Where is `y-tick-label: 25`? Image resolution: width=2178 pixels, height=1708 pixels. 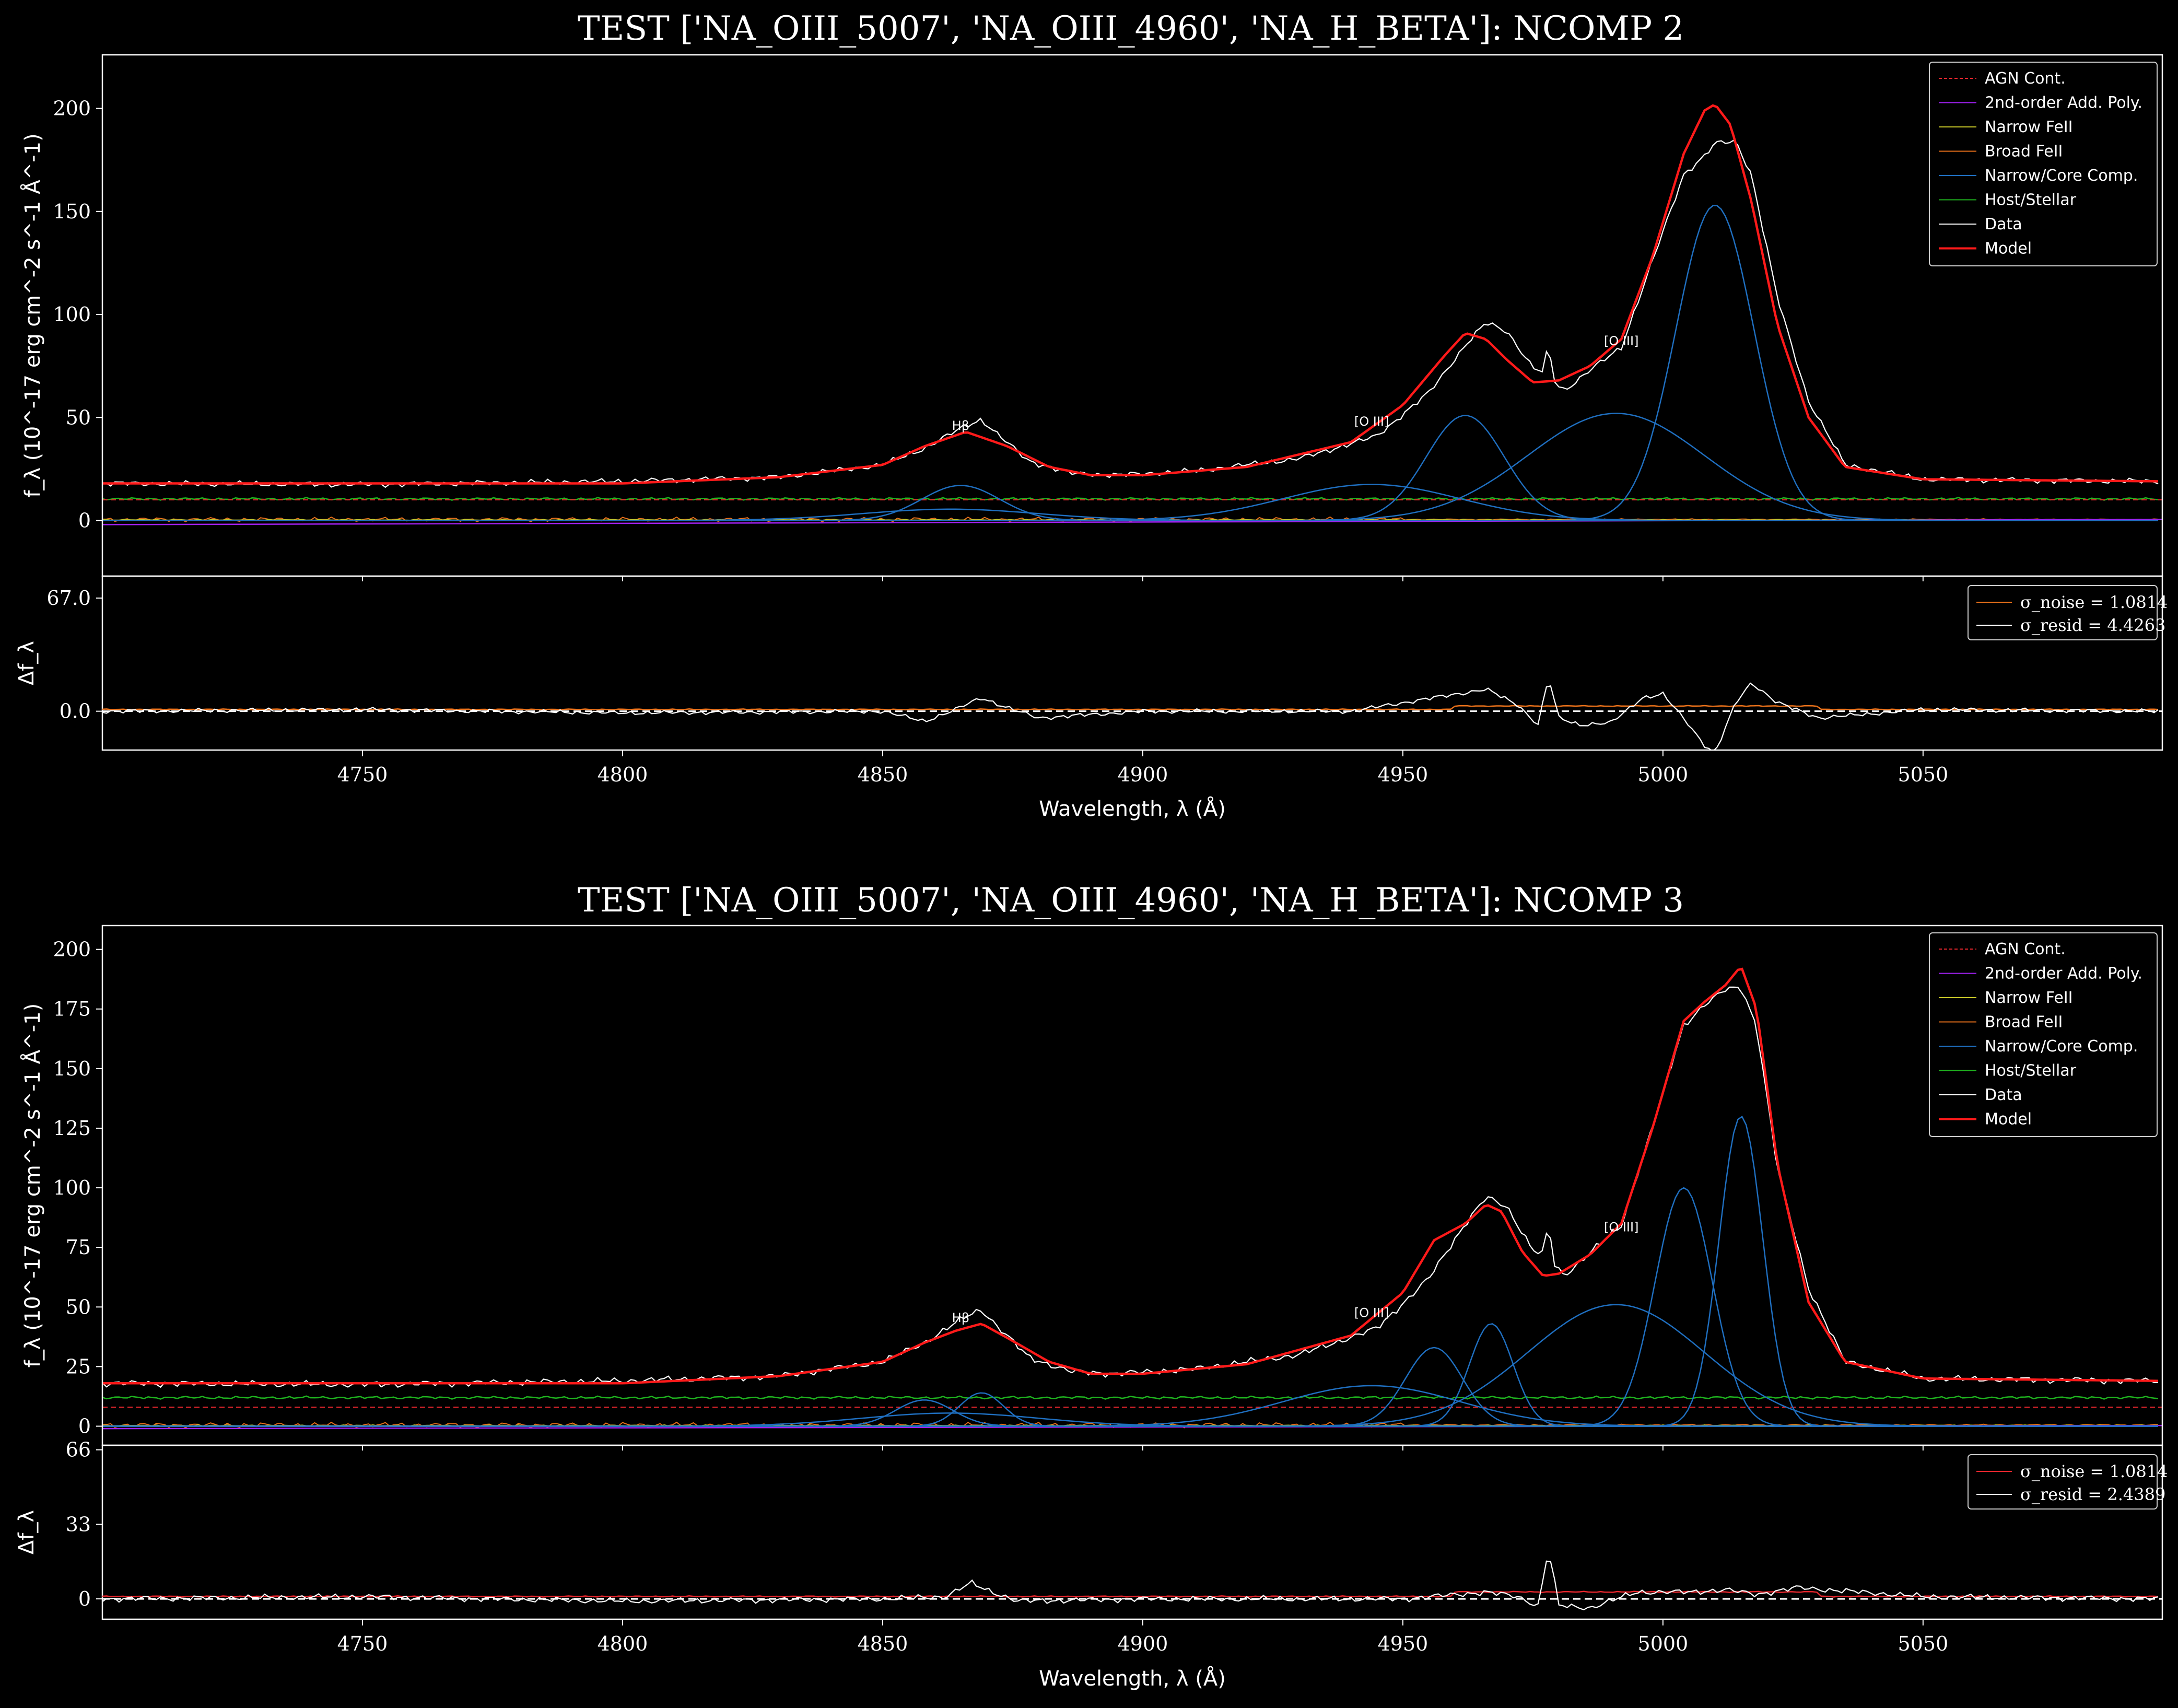 y-tick-label: 25 is located at coordinates (78, 1366).